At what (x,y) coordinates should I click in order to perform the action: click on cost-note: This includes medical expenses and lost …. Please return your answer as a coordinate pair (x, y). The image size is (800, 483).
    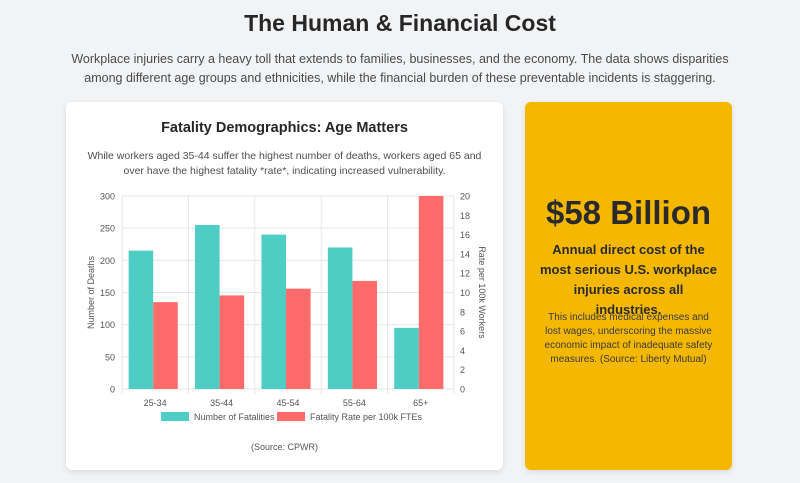
    Looking at the image, I should click on (628, 338).